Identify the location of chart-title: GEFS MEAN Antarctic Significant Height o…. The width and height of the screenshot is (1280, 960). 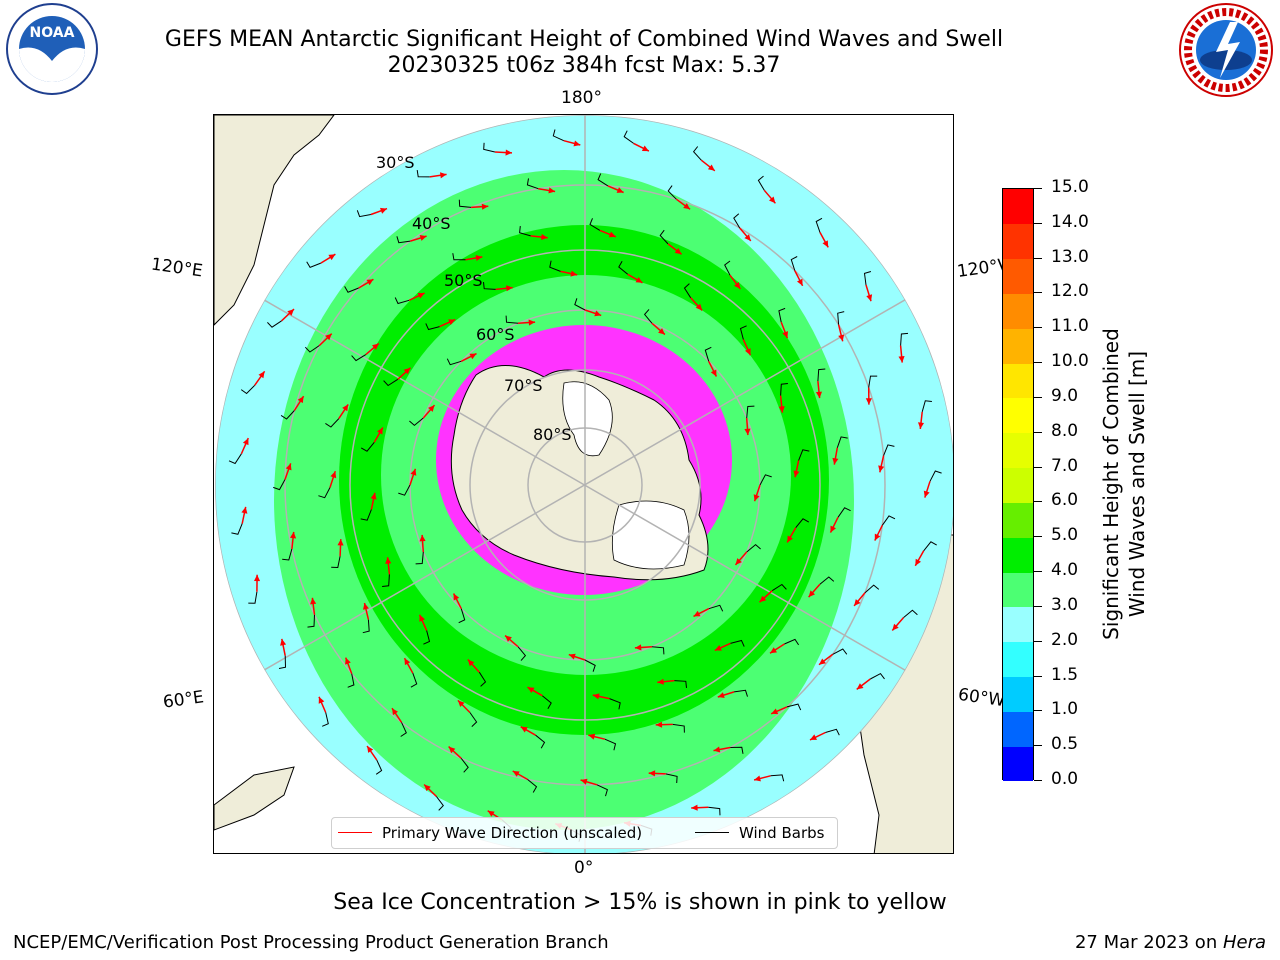
(584, 39).